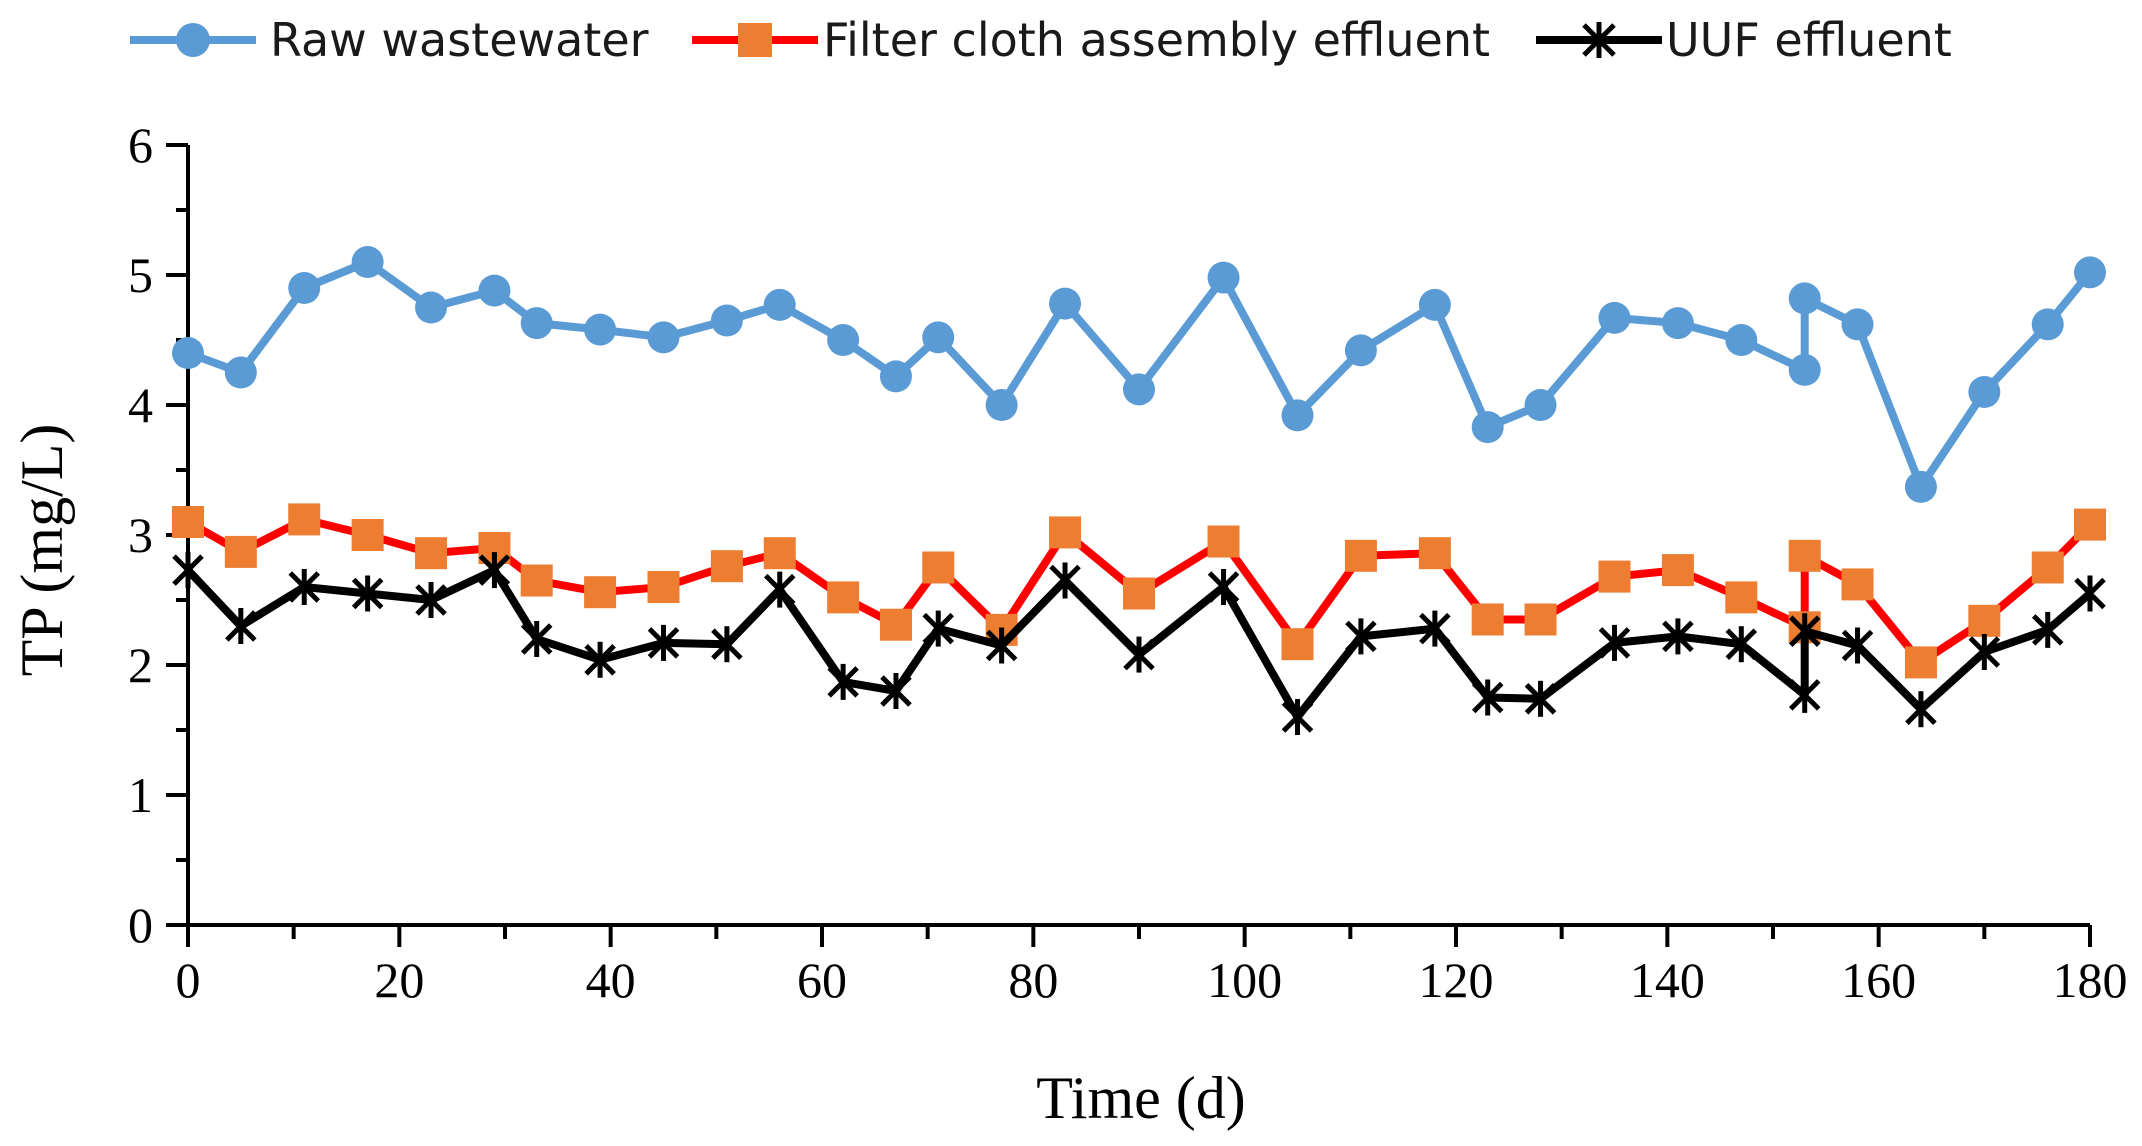 This screenshot has width=2142, height=1146. What do you see at coordinates (2090, 980) in the screenshot?
I see `x-tick-label: 180` at bounding box center [2090, 980].